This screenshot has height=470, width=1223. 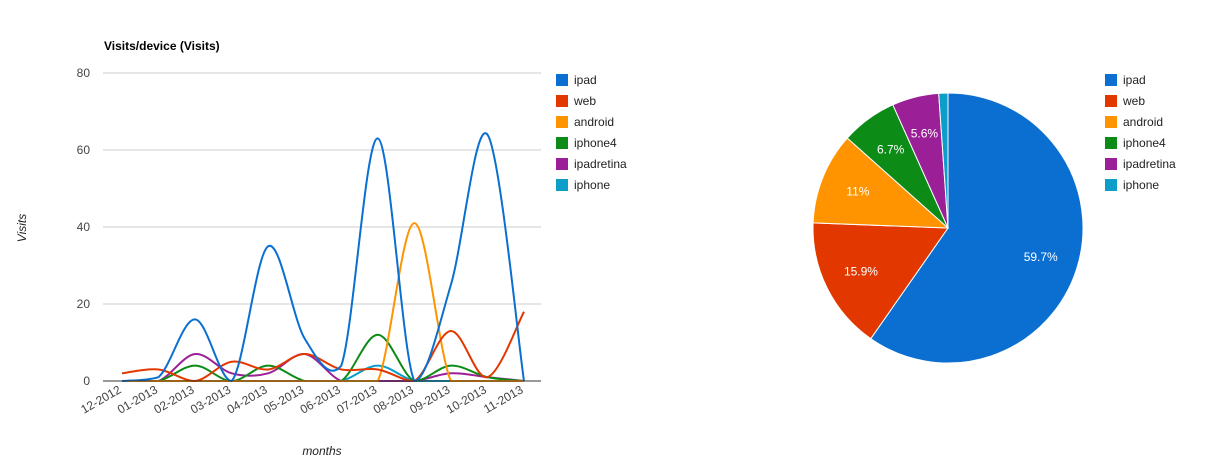 I want to click on line-legend-item-web: web, so click(x=591, y=100).